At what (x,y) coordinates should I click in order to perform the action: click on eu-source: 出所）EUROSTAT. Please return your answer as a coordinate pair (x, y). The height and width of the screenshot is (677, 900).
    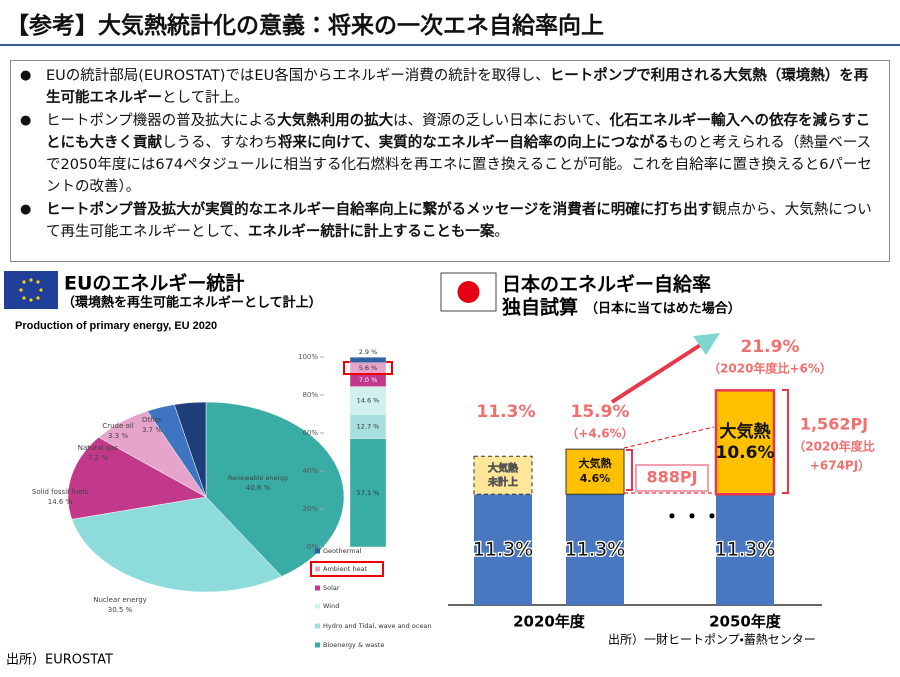
    Looking at the image, I should click on (59, 660).